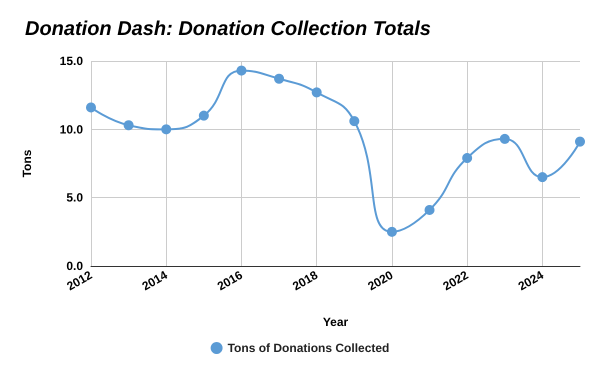  What do you see at coordinates (75, 266) in the screenshot?
I see `y-tick-label: 0.0` at bounding box center [75, 266].